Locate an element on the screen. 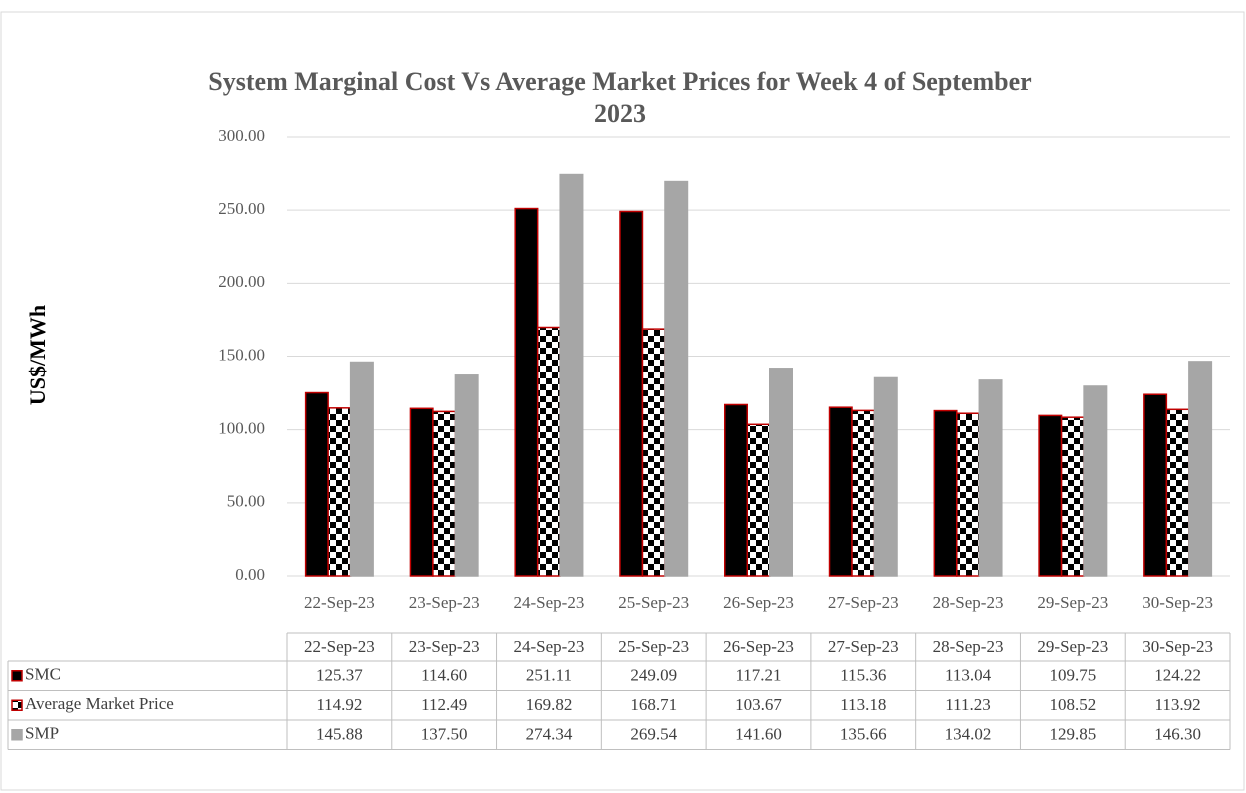 This screenshot has width=1246, height=793. y-tick-label: 200.00 is located at coordinates (241, 281).